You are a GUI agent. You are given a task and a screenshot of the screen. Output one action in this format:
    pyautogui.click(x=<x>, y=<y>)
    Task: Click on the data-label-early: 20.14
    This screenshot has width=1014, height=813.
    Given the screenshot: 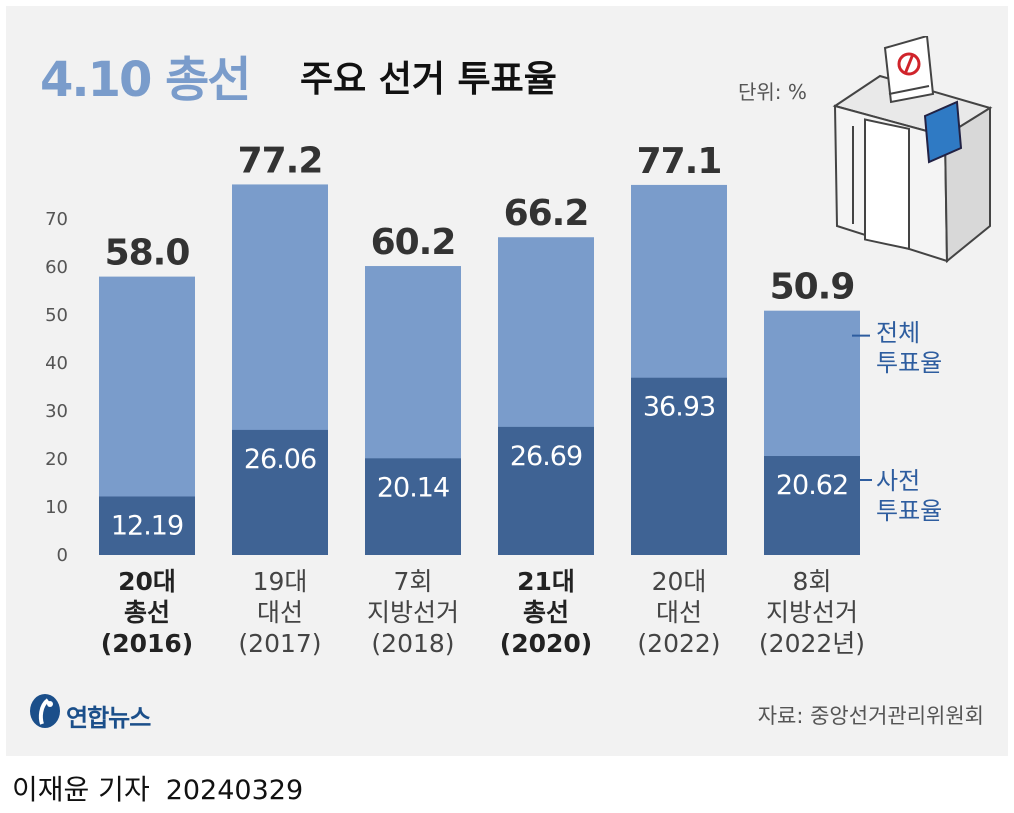 What is the action you would take?
    pyautogui.click(x=413, y=487)
    